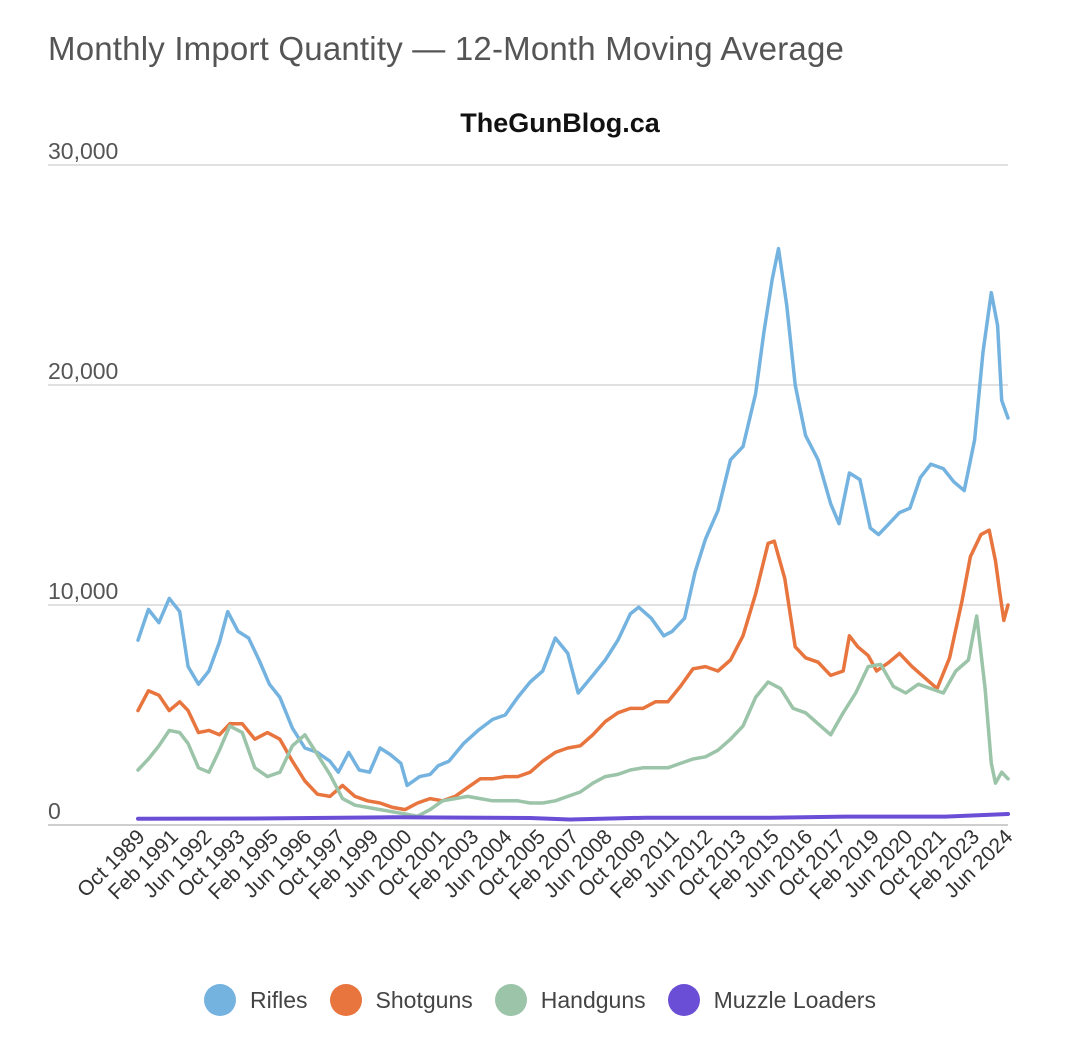 The height and width of the screenshot is (1060, 1080). I want to click on legend-item-shotguns: Shotguns, so click(401, 1000).